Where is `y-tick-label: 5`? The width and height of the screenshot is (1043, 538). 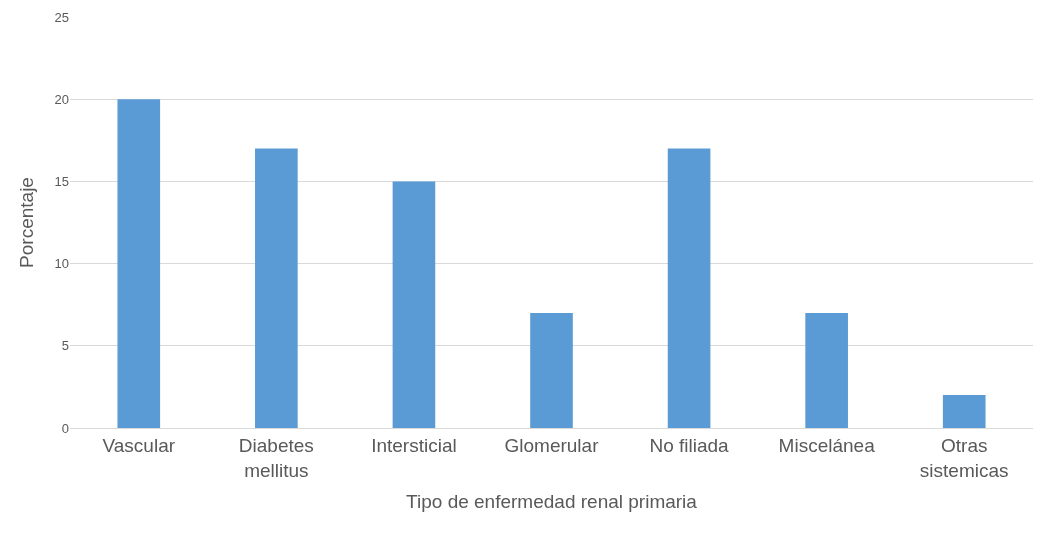 y-tick-label: 5 is located at coordinates (65, 346).